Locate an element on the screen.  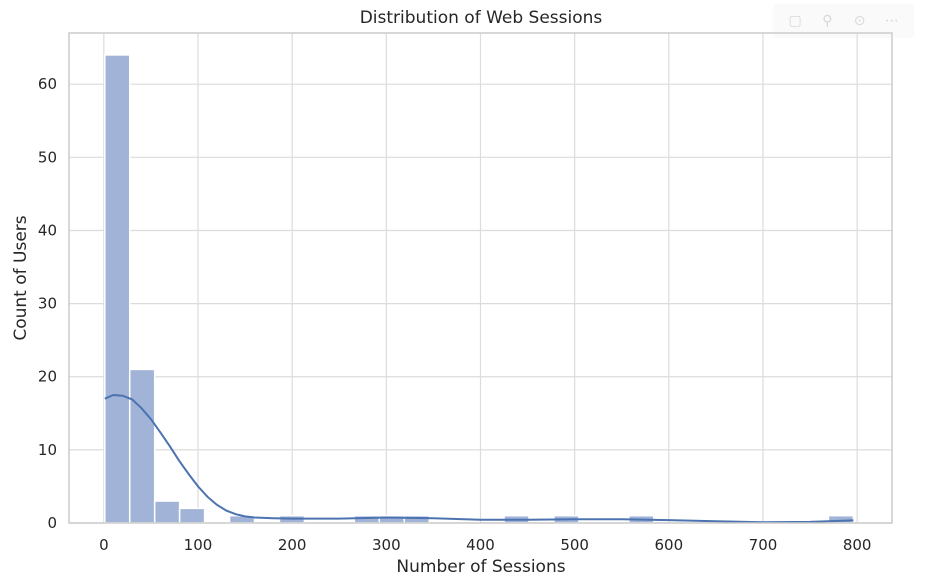
y-tick-label: 0 is located at coordinates (52, 523).